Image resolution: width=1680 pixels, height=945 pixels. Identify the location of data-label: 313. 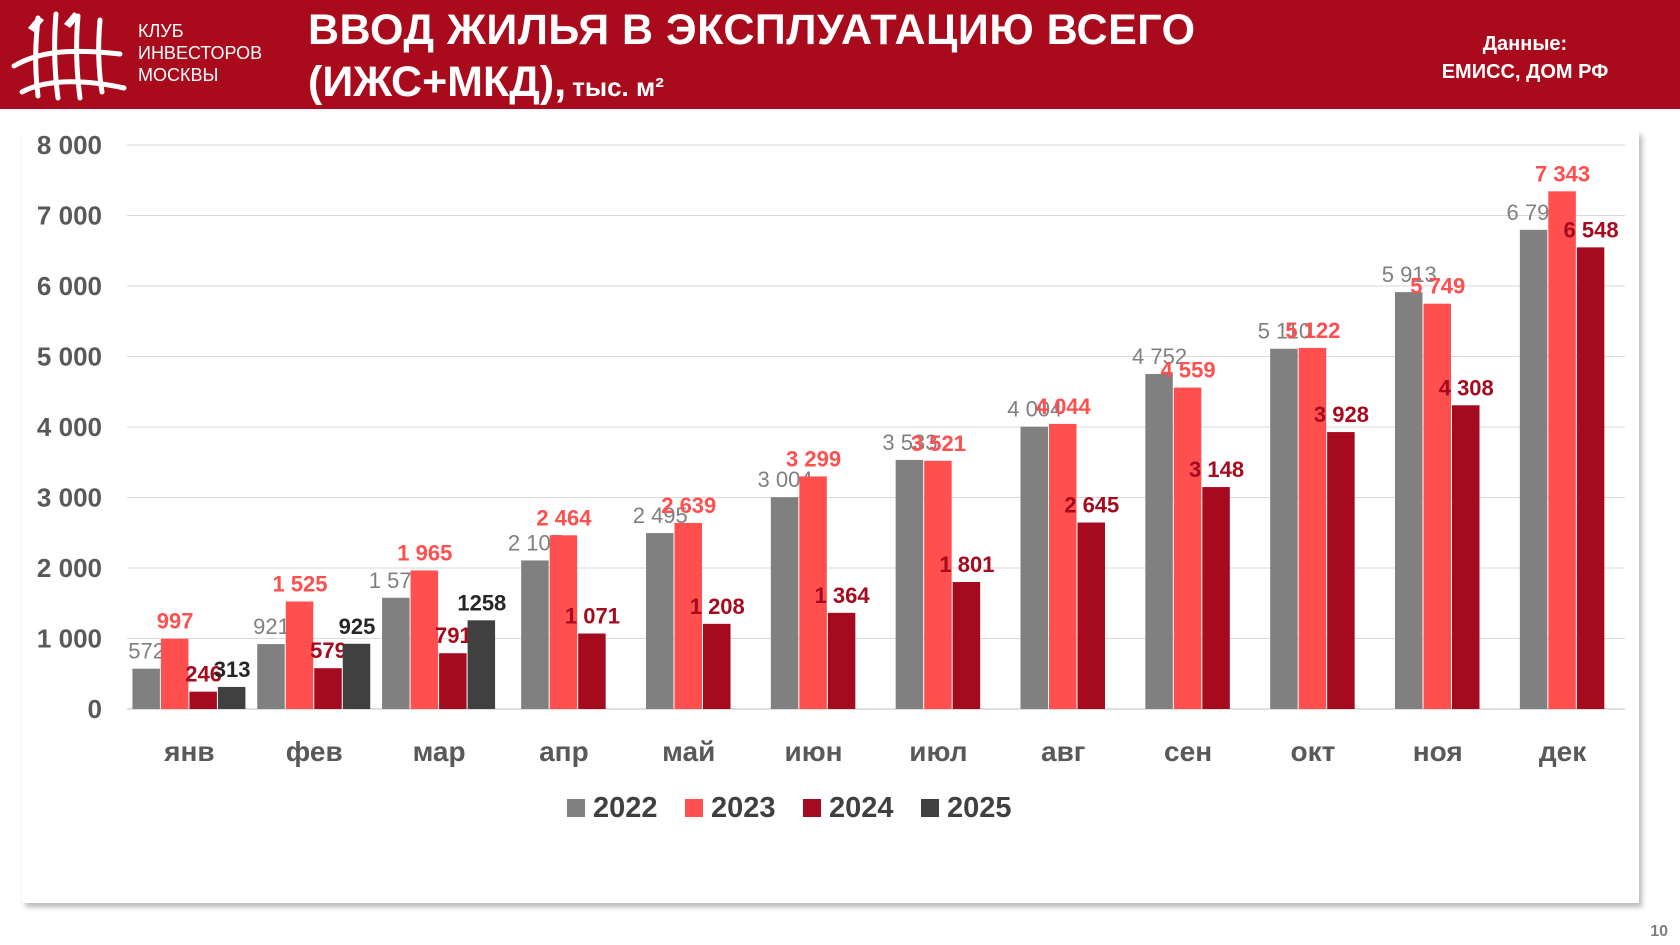
(232, 669).